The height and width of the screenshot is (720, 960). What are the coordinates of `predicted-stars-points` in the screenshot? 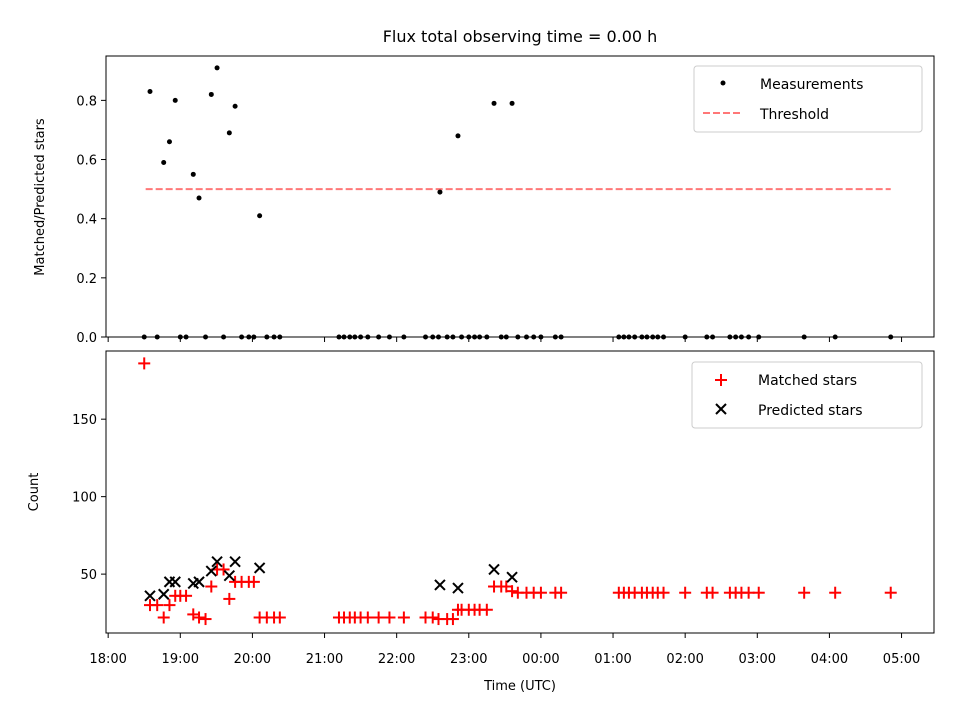 It's located at (331, 579).